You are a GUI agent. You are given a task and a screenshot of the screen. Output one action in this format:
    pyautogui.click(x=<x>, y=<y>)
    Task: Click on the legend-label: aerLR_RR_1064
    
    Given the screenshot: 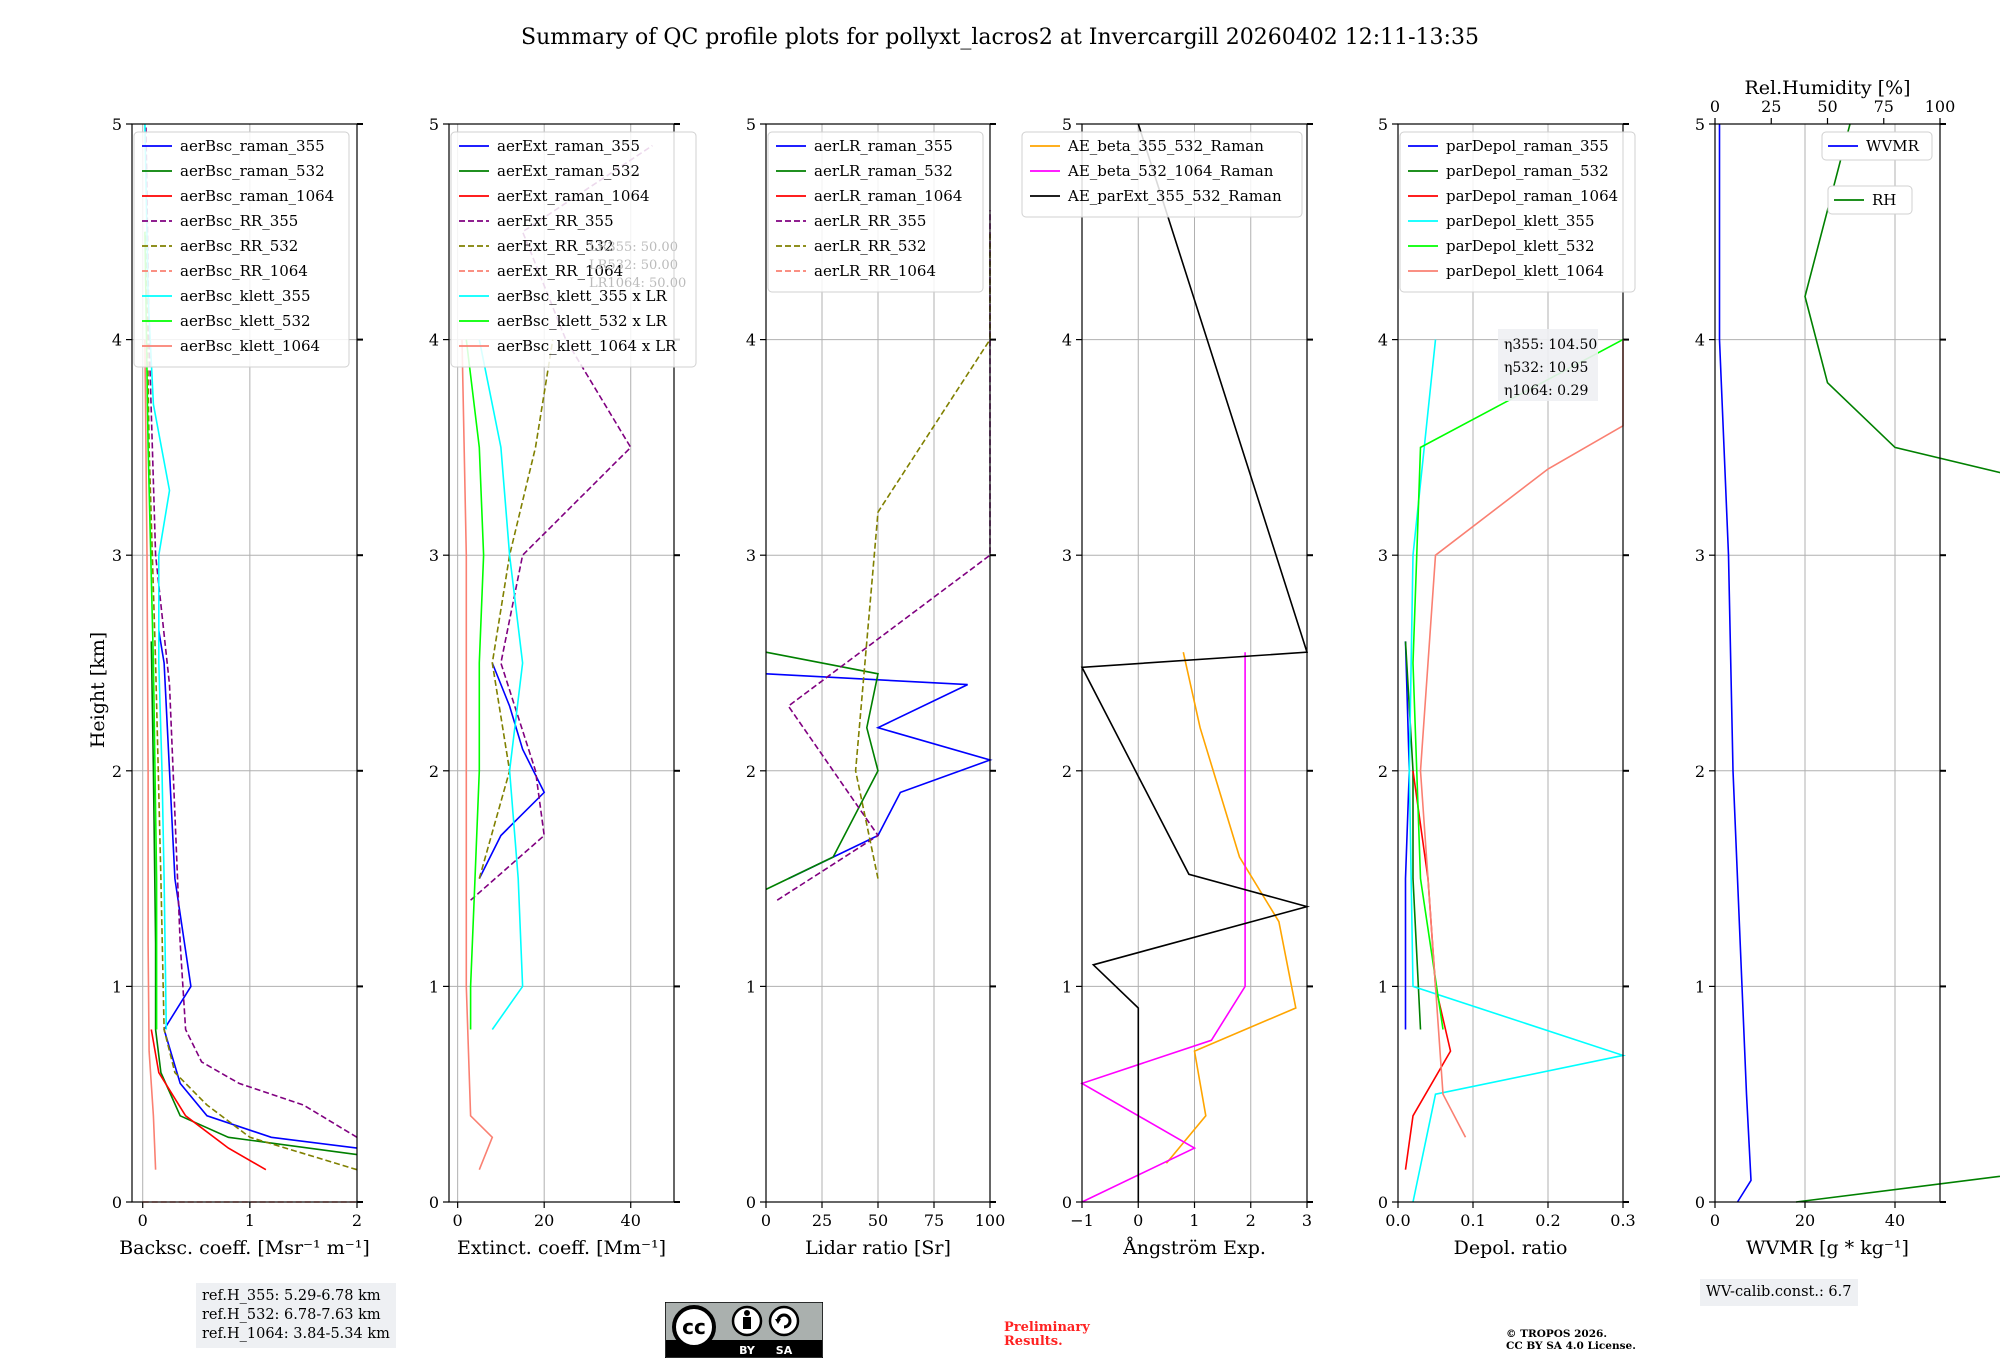 What is the action you would take?
    pyautogui.click(x=875, y=271)
    